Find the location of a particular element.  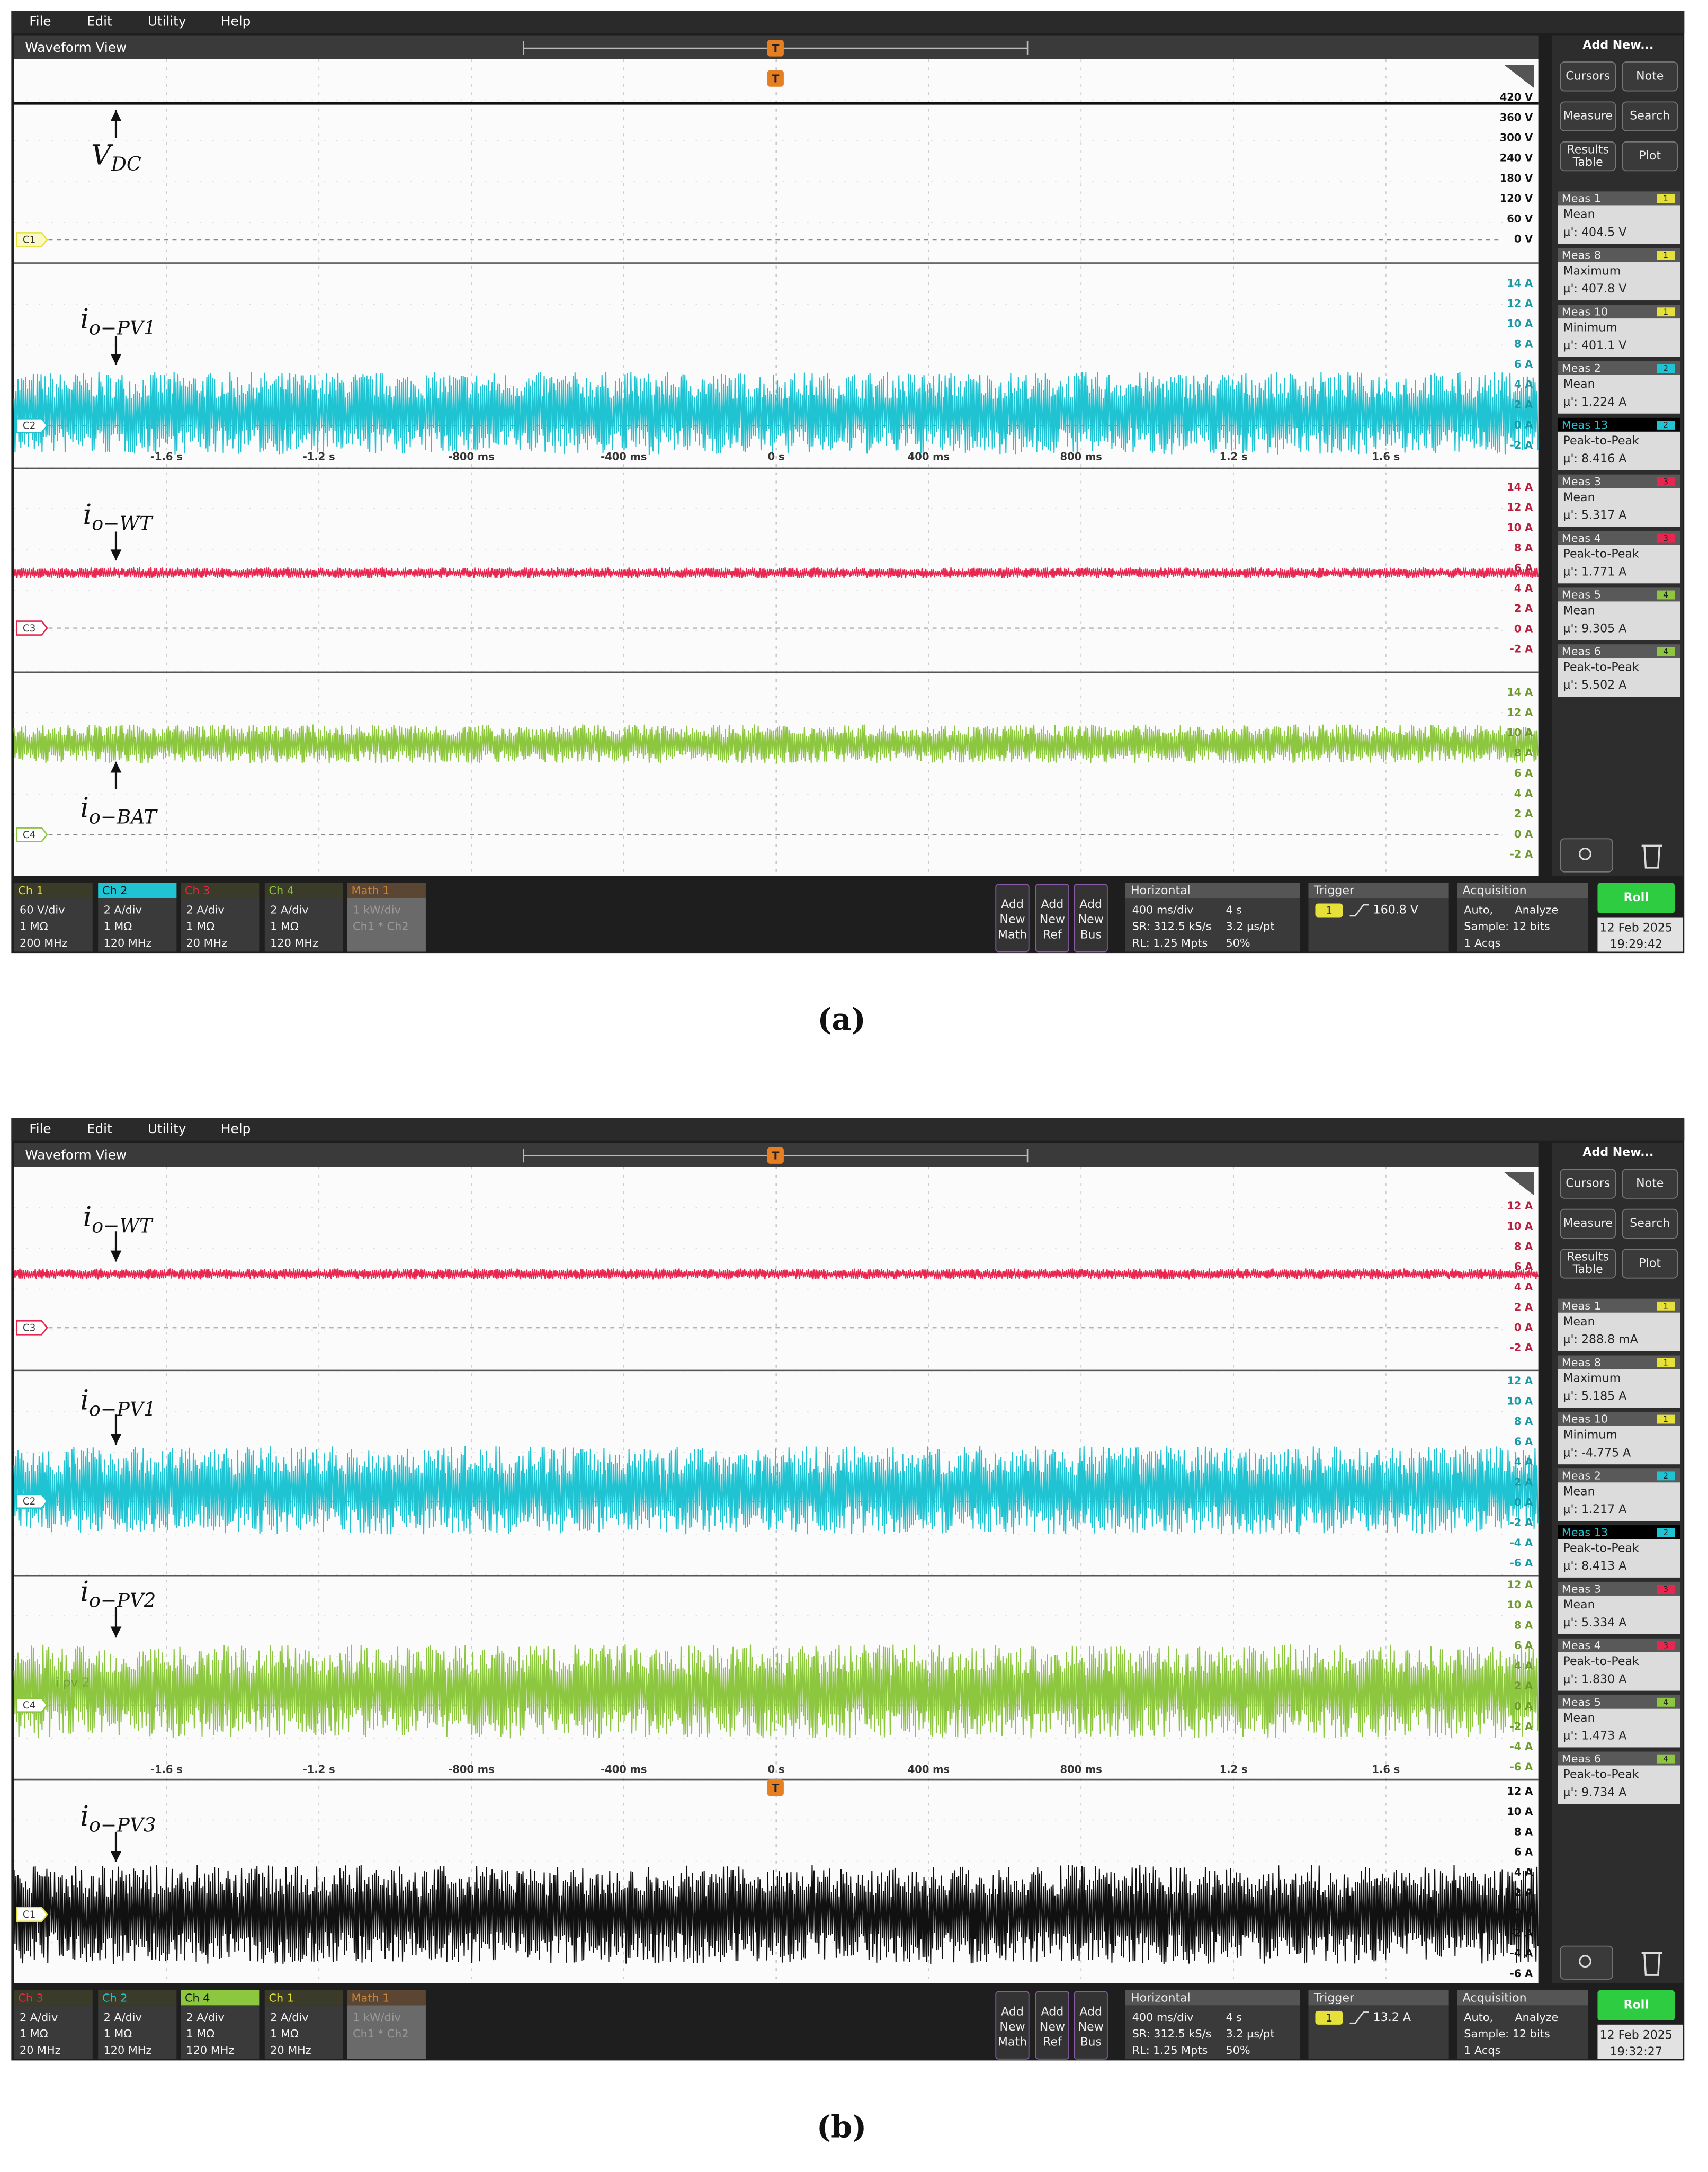

status-box-header is located at coordinates (1522, 1998).